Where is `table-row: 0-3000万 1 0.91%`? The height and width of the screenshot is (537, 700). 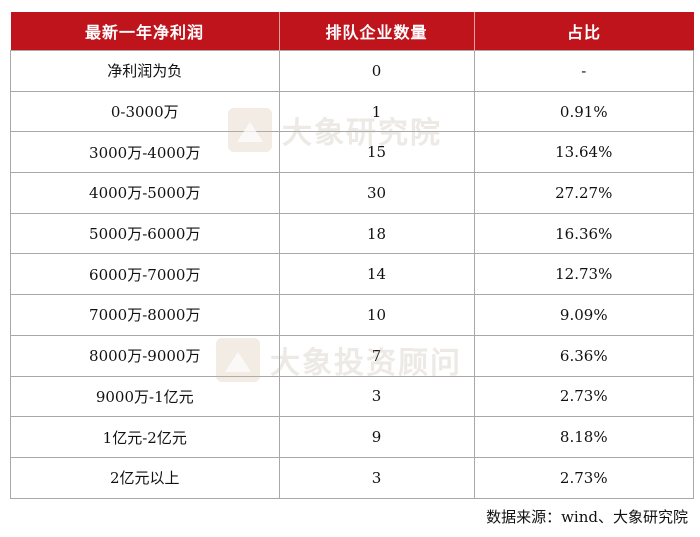
table-row: 0-3000万 1 0.91% is located at coordinates (352, 111).